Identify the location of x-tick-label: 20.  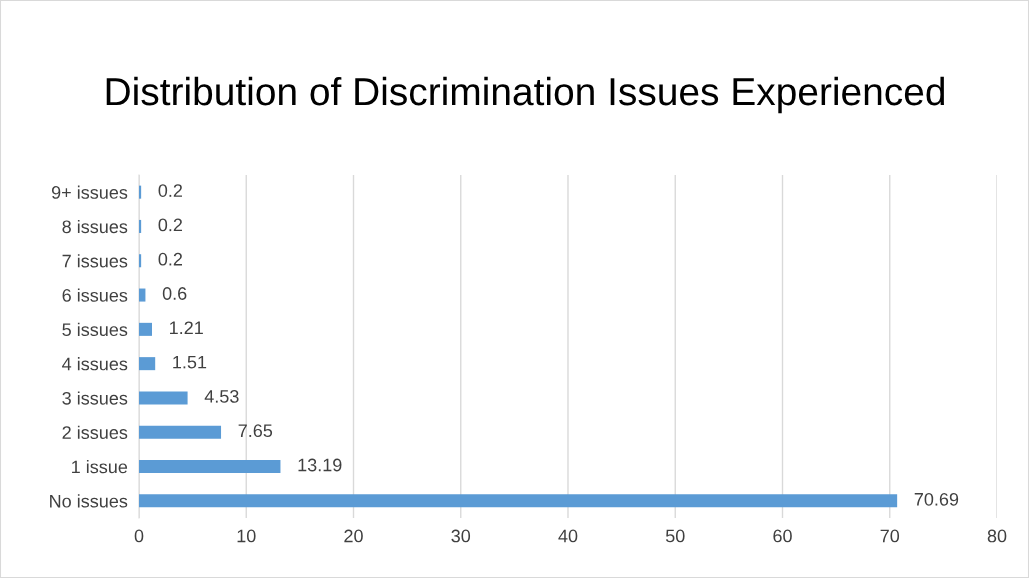
(353, 536).